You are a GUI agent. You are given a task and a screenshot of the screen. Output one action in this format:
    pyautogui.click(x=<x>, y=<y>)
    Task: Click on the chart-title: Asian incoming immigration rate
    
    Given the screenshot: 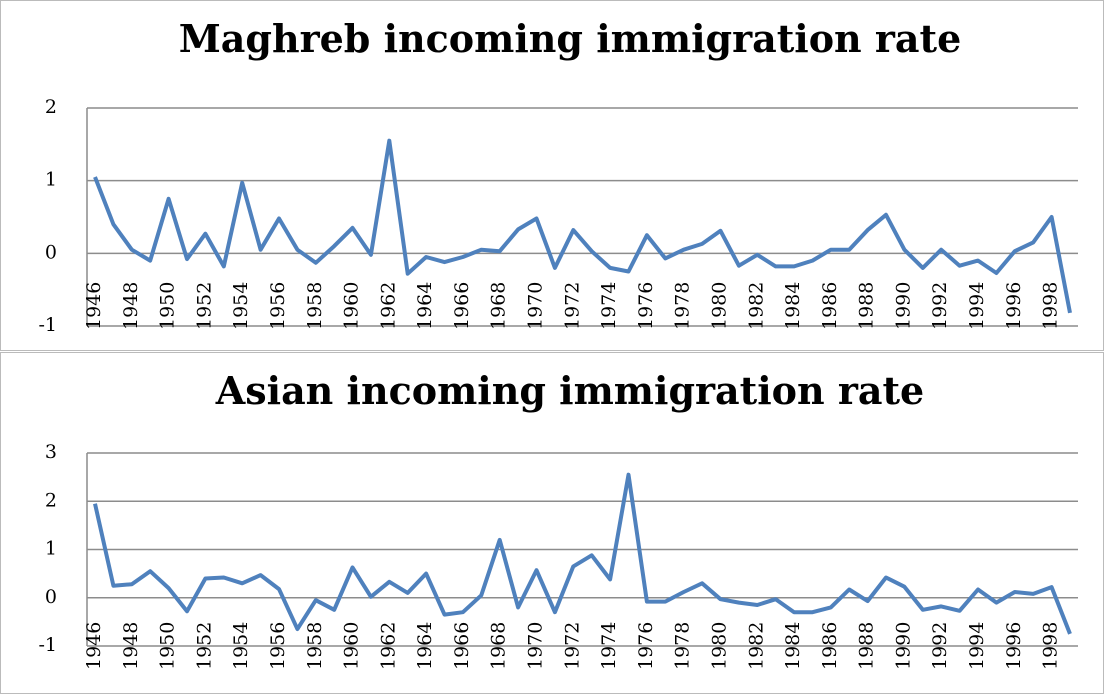 What is the action you would take?
    pyautogui.click(x=569, y=390)
    